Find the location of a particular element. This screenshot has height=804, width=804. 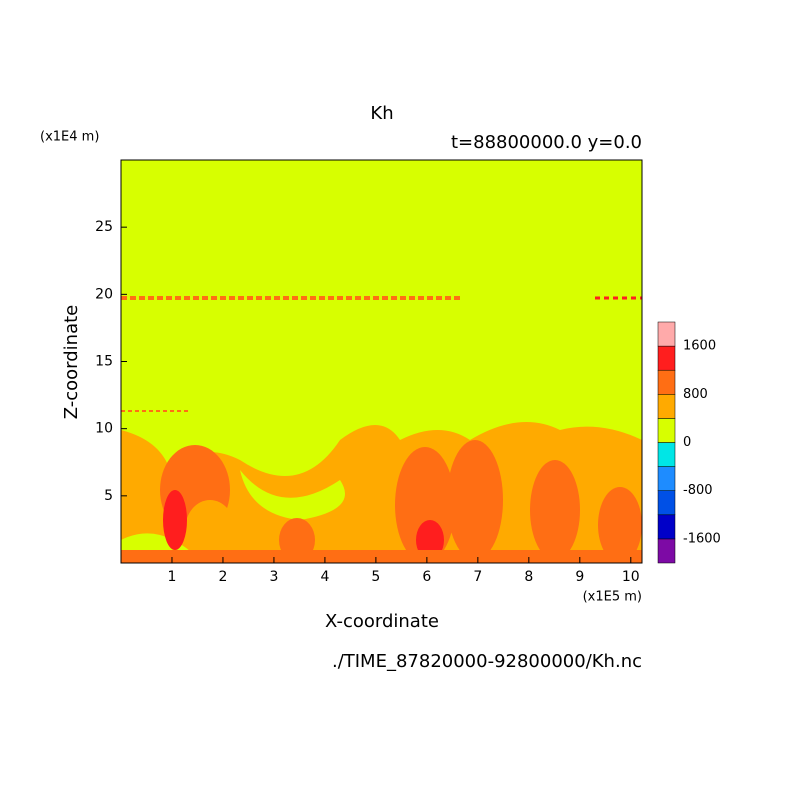

y-tick-label: 15 is located at coordinates (104, 362).